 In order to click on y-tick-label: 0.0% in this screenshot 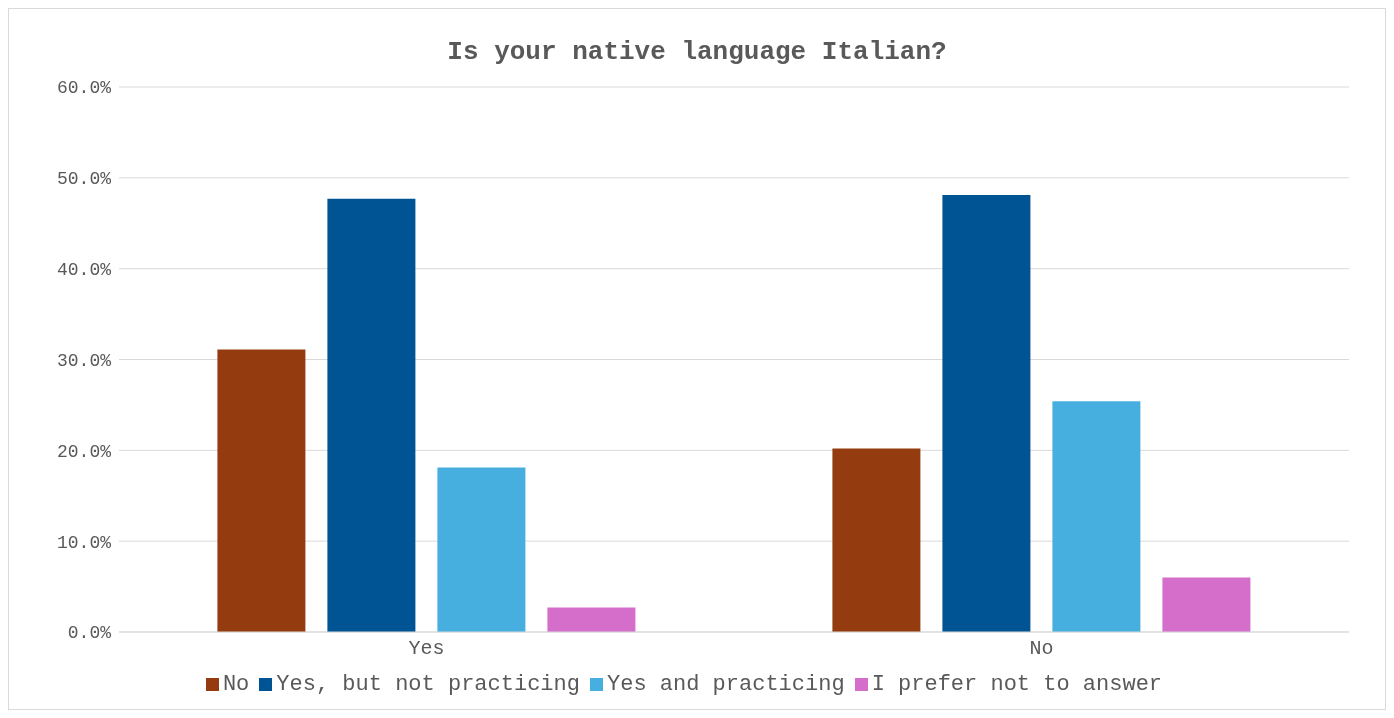, I will do `click(89, 633)`.